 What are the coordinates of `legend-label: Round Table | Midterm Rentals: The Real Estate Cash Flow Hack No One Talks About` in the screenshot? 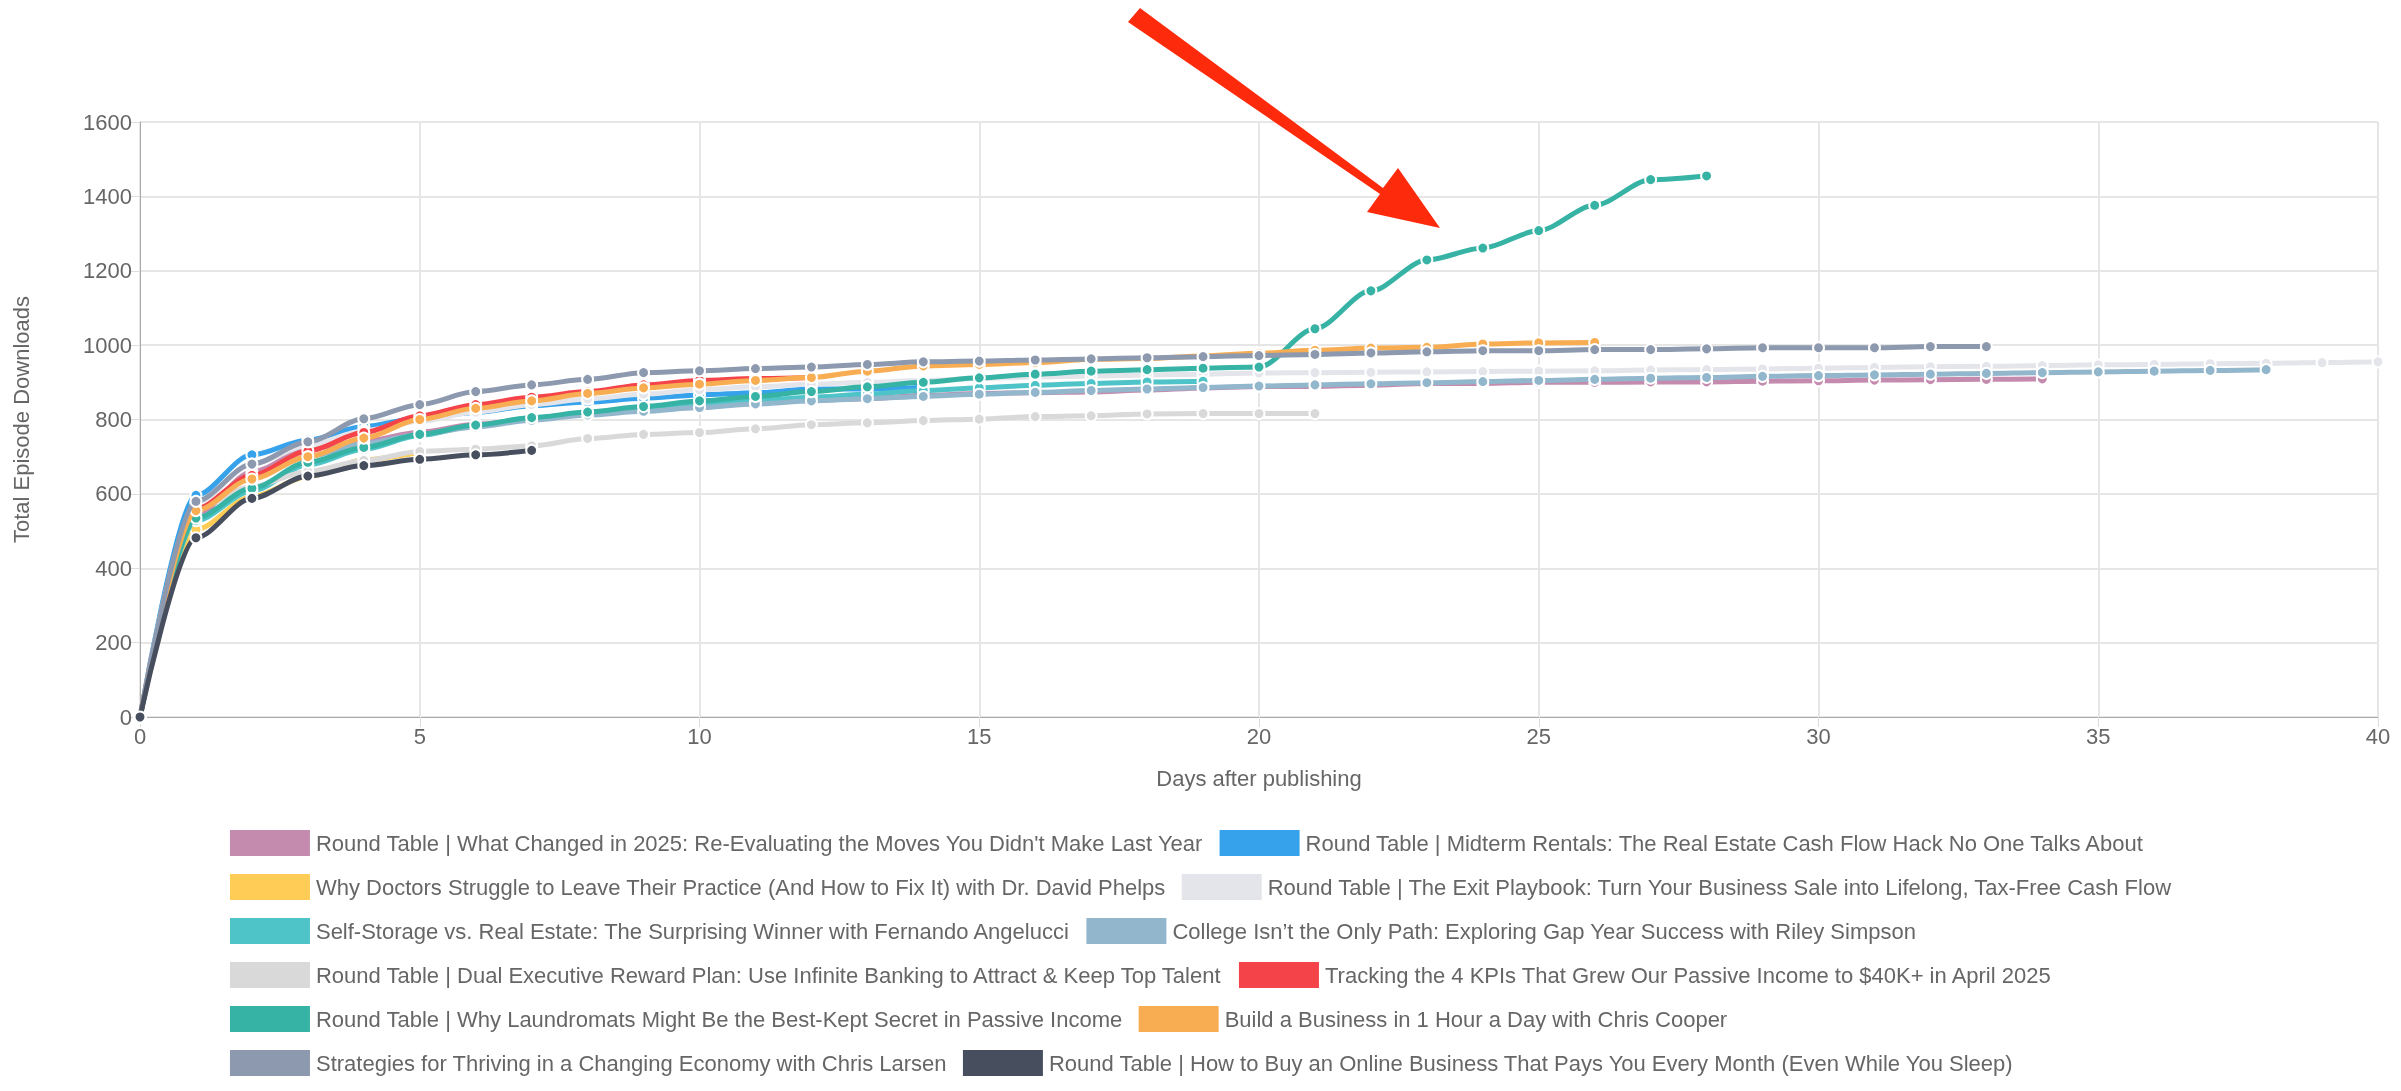 It's located at (1724, 843).